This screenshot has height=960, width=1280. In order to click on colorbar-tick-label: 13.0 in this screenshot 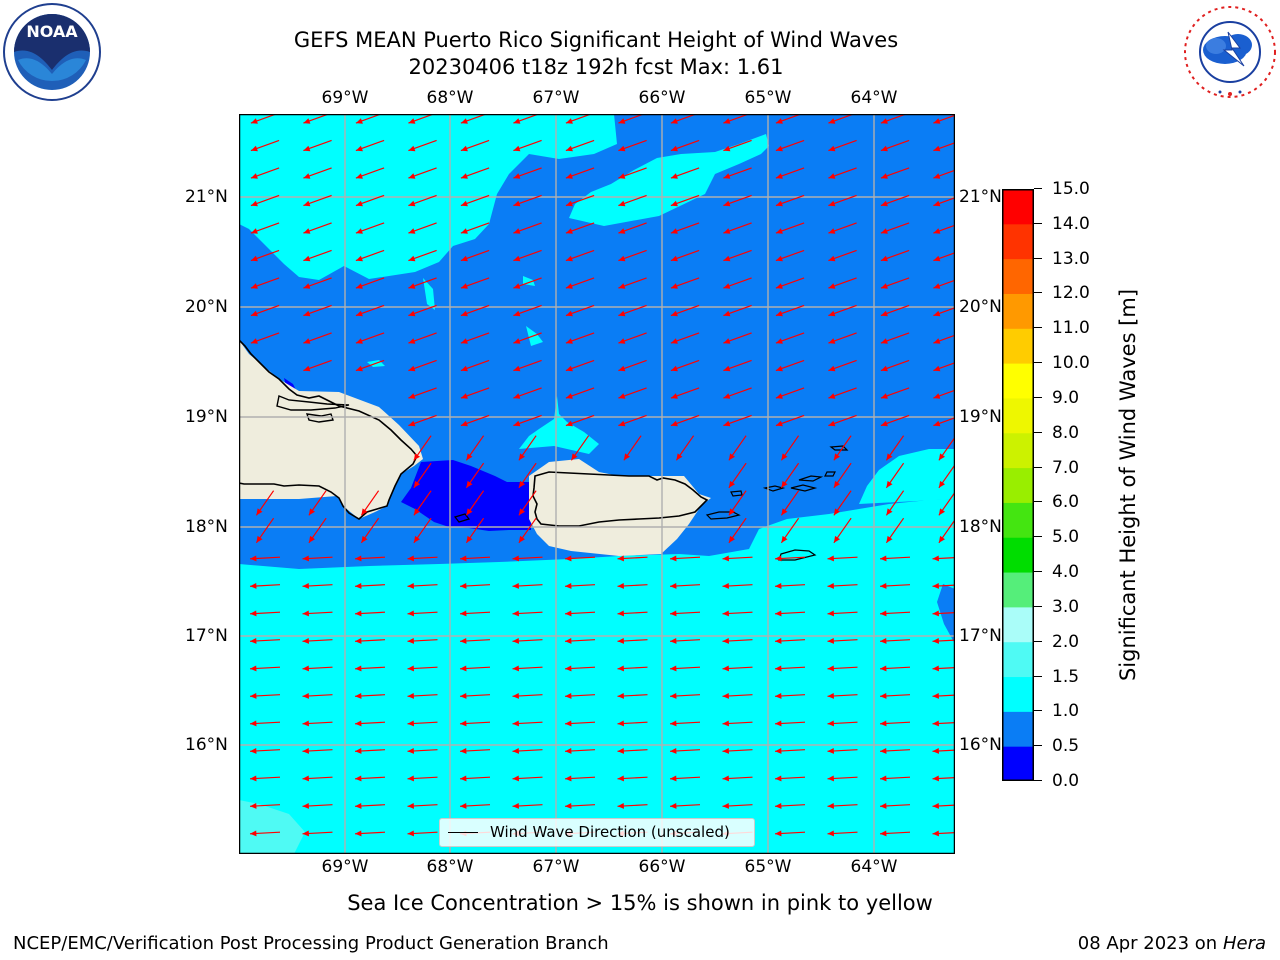, I will do `click(1071, 258)`.